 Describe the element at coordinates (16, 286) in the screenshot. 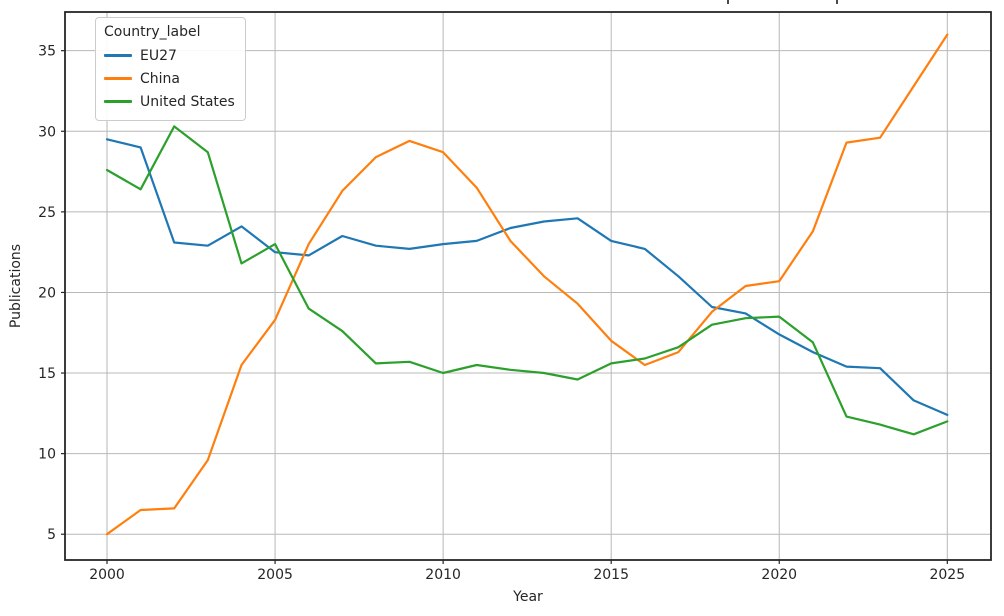

I see `y-axis-title: Publications` at that location.